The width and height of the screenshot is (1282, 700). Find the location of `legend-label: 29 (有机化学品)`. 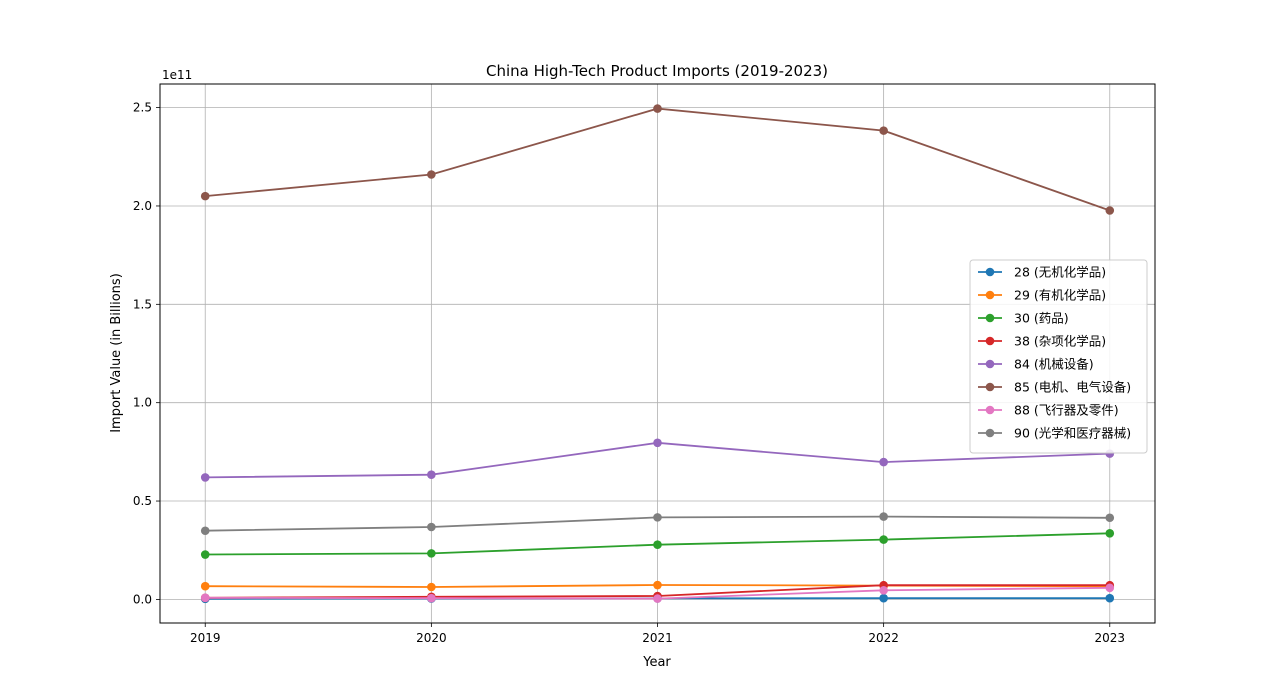

legend-label: 29 (有机化学品) is located at coordinates (1060, 295).